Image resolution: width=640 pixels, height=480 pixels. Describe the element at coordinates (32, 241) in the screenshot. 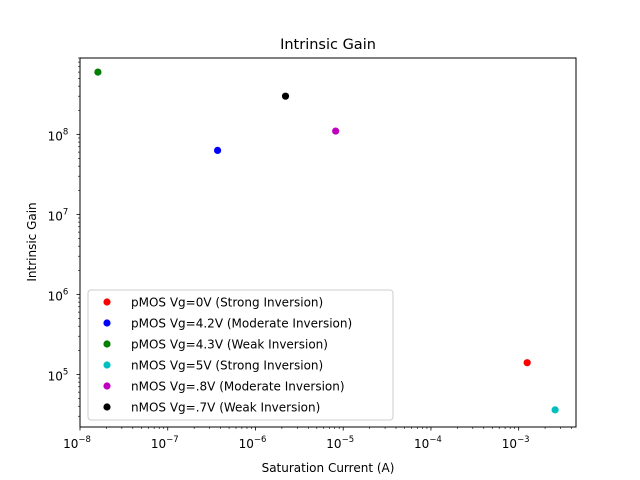

I see `y-axis-label: Intrinsic Gain` at that location.